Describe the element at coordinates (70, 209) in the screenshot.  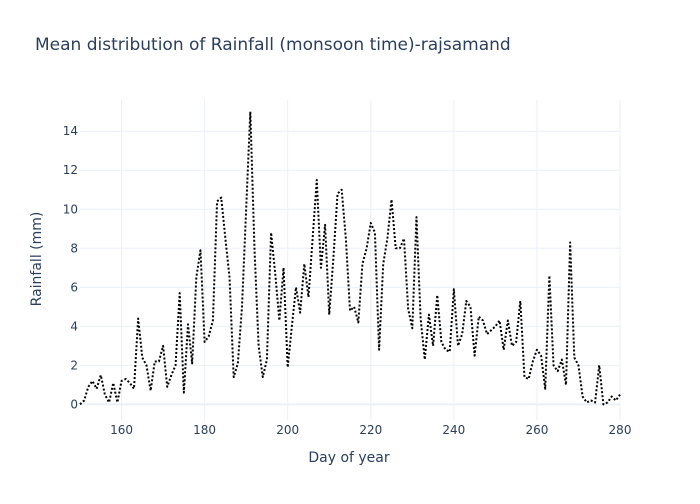
I see `y-tick-label: 10` at that location.